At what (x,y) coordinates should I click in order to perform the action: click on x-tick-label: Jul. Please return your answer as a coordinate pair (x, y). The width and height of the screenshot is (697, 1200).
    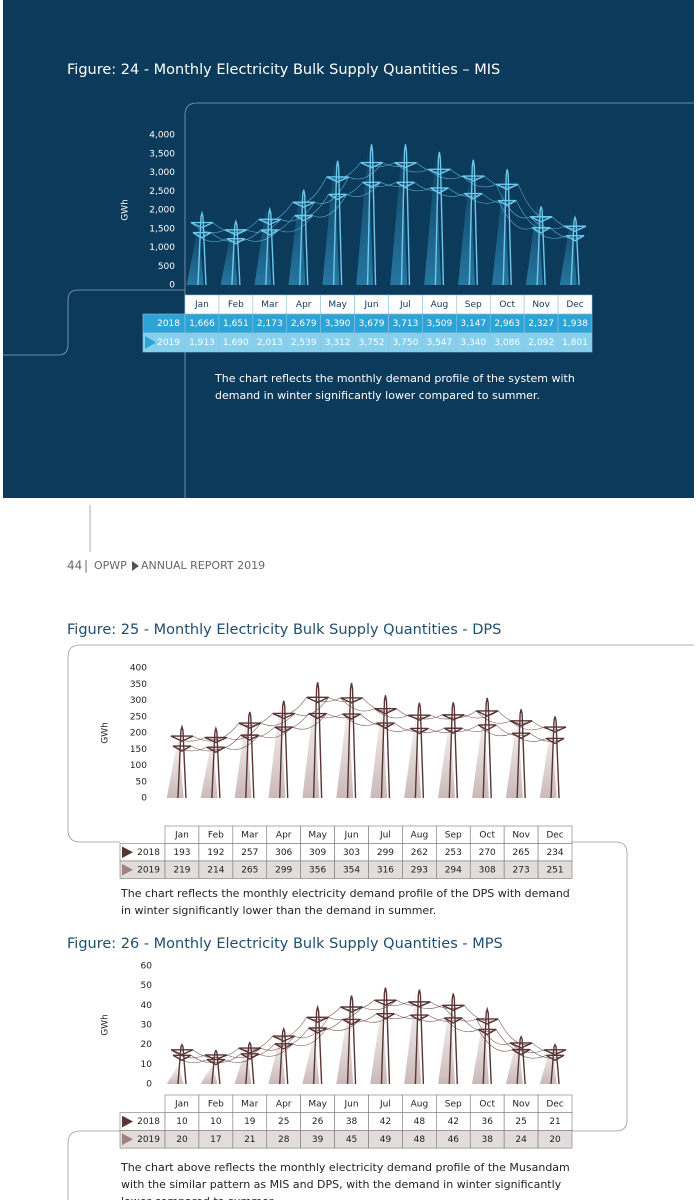
    Looking at the image, I should click on (405, 305).